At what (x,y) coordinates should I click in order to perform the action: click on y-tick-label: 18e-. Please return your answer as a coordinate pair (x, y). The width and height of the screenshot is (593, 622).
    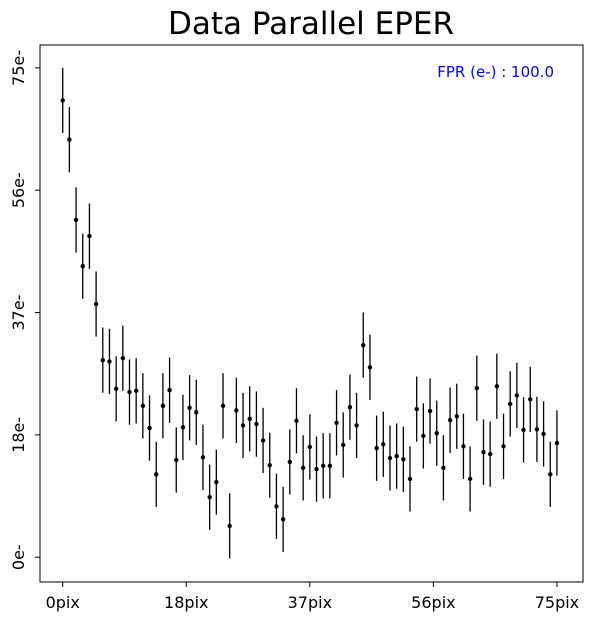
    Looking at the image, I should click on (18, 435).